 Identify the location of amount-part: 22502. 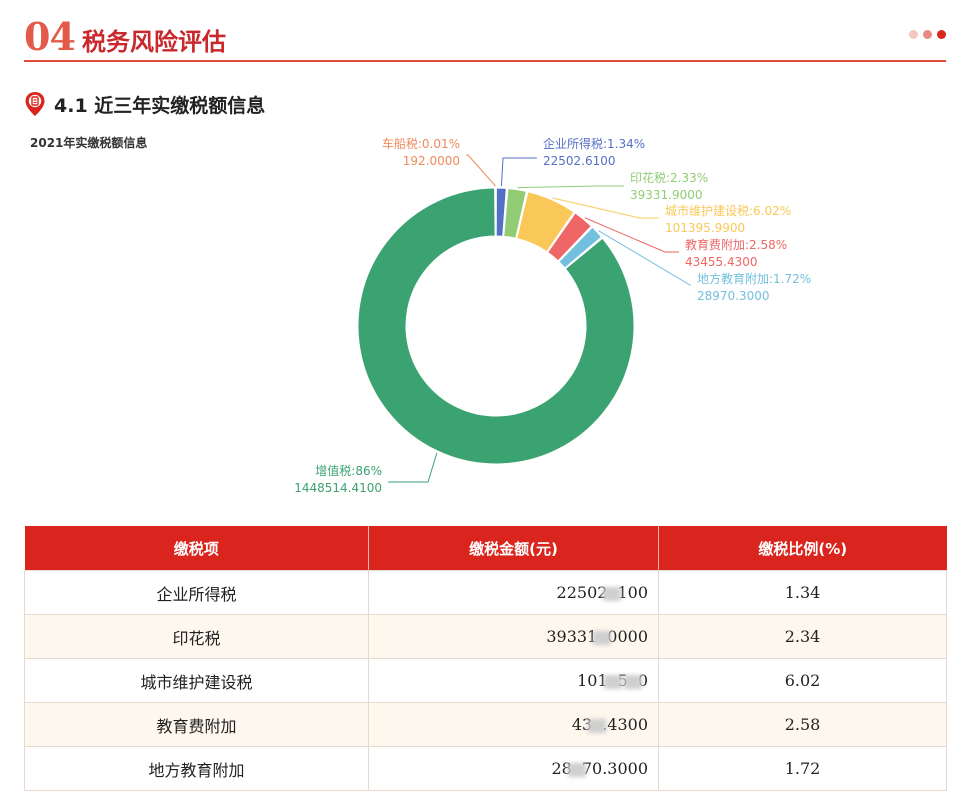
(582, 592).